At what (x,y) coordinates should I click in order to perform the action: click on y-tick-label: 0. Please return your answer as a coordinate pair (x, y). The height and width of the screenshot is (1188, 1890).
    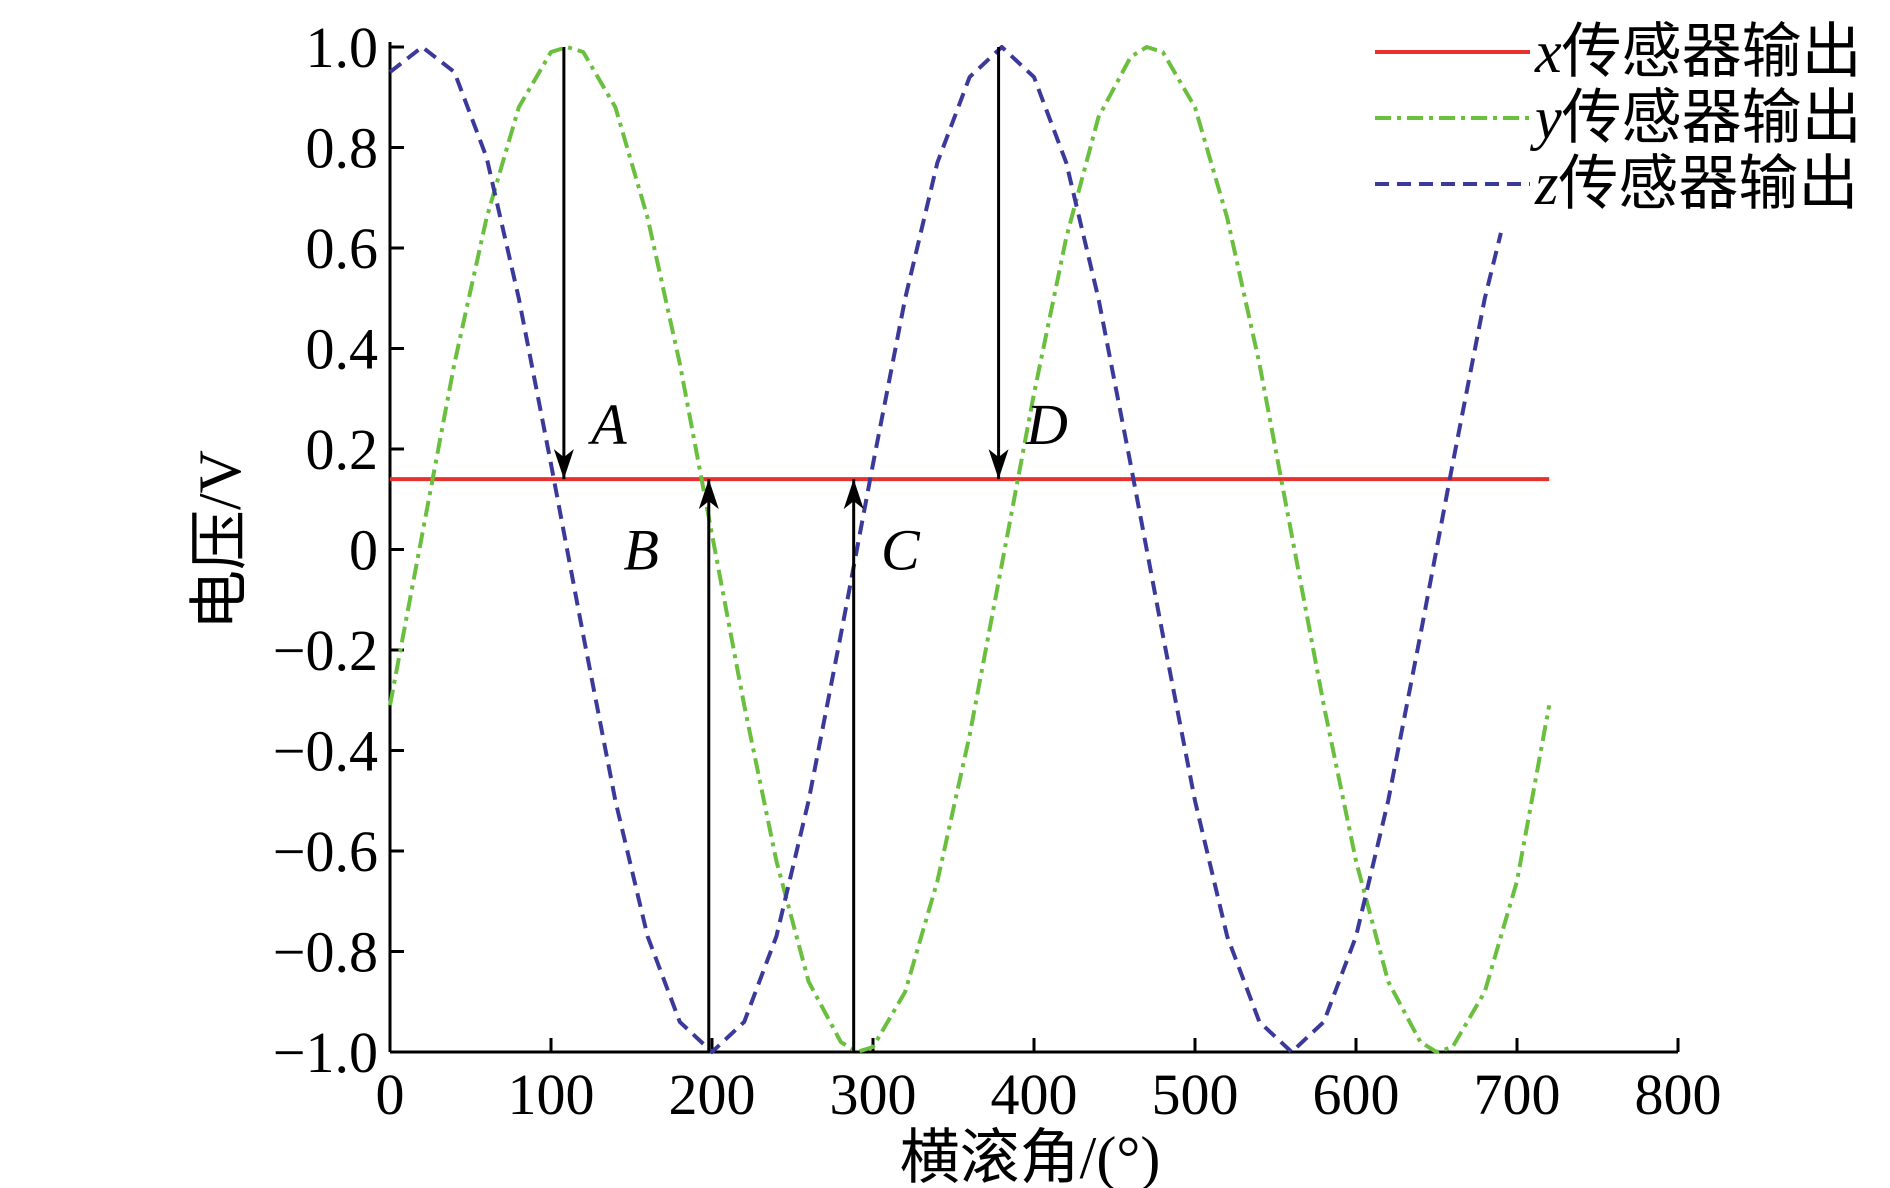
    Looking at the image, I should click on (363, 550).